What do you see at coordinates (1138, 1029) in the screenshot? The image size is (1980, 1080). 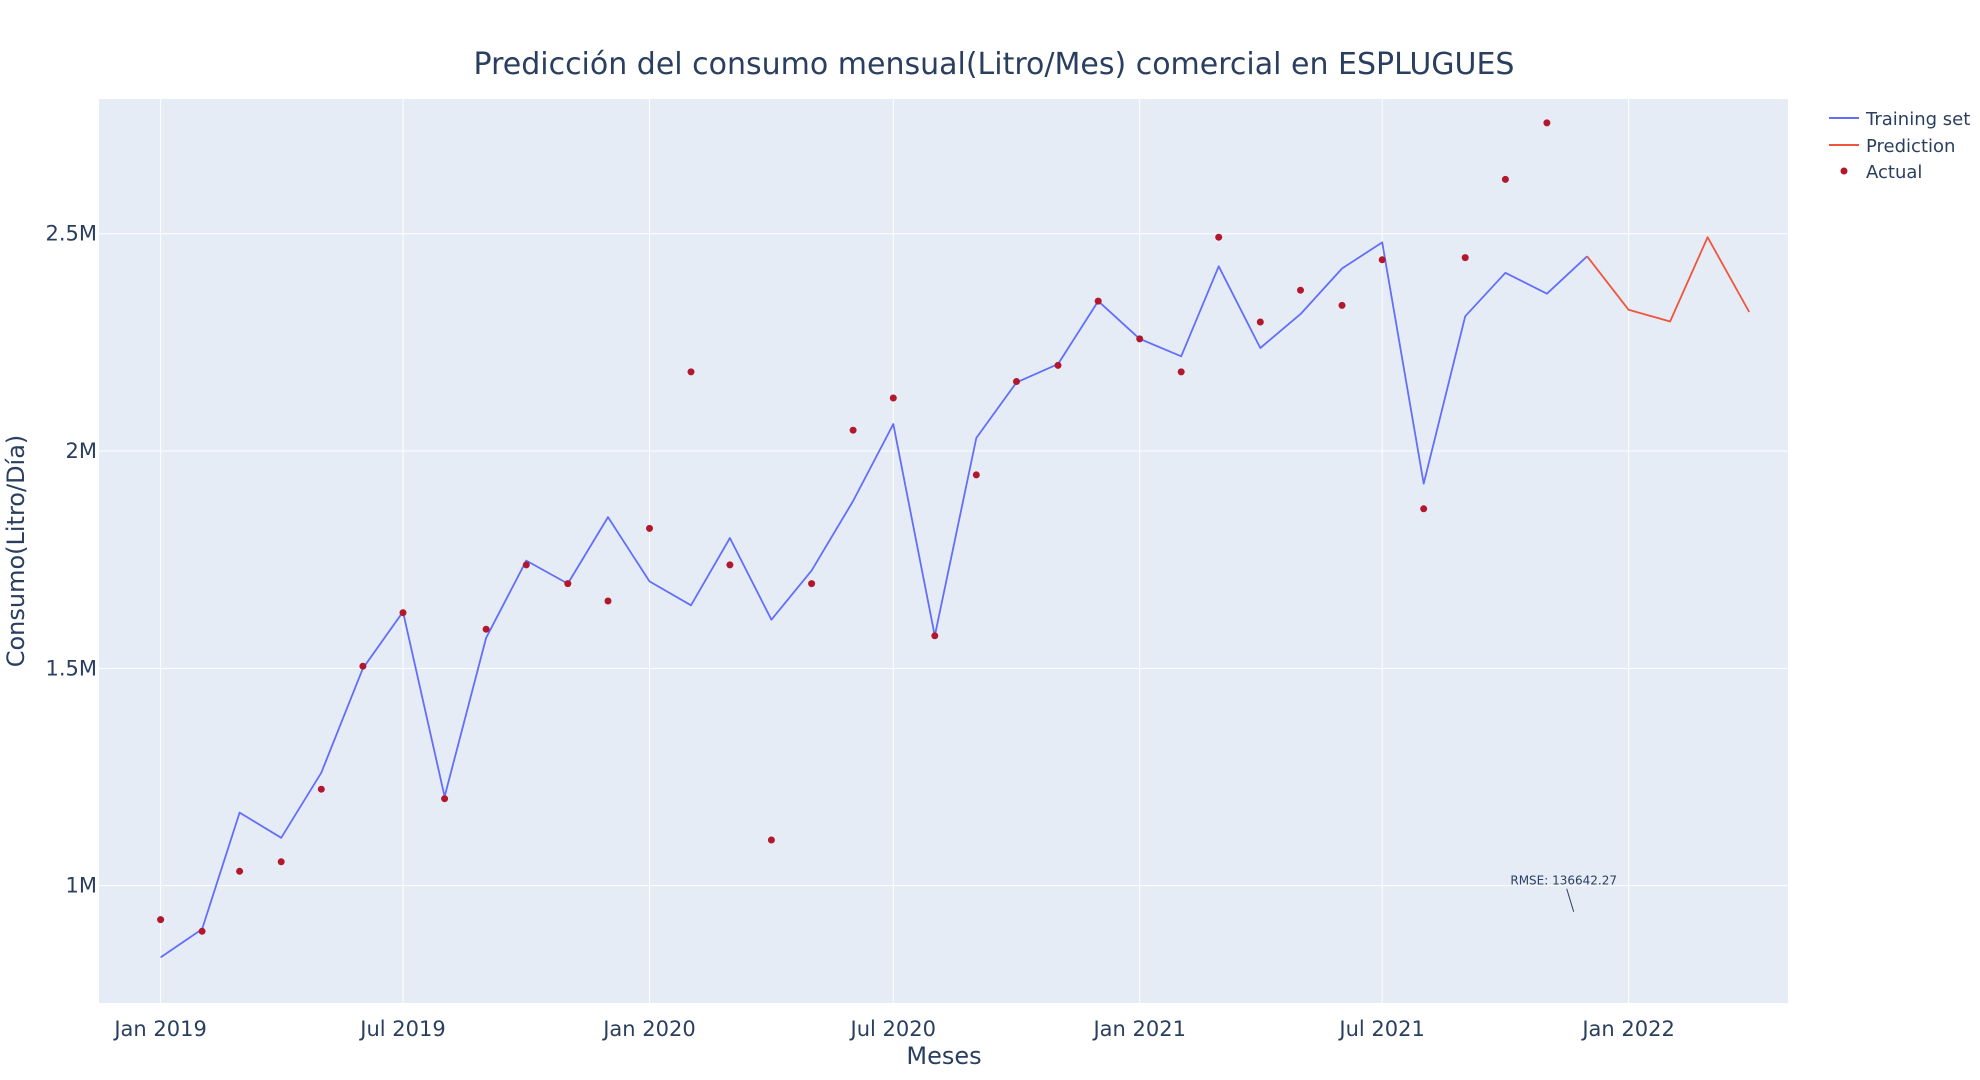 I see `x-tick-label: Jan 2021` at bounding box center [1138, 1029].